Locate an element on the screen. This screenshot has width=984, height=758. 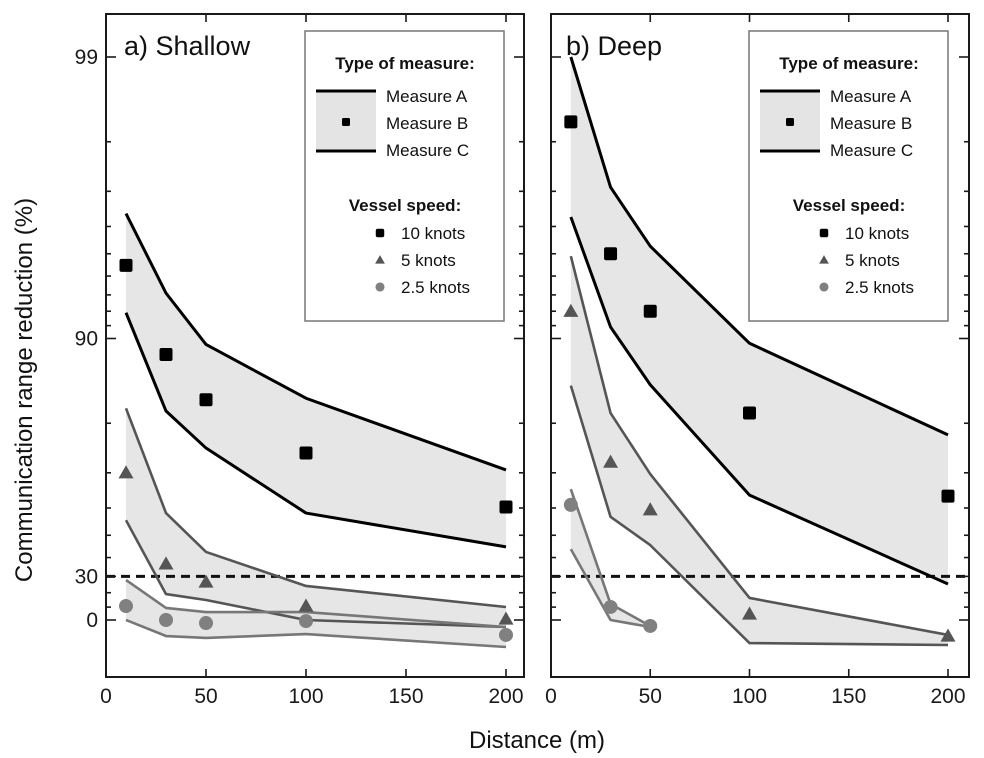
y-tick-label: 30 is located at coordinates (86, 576).